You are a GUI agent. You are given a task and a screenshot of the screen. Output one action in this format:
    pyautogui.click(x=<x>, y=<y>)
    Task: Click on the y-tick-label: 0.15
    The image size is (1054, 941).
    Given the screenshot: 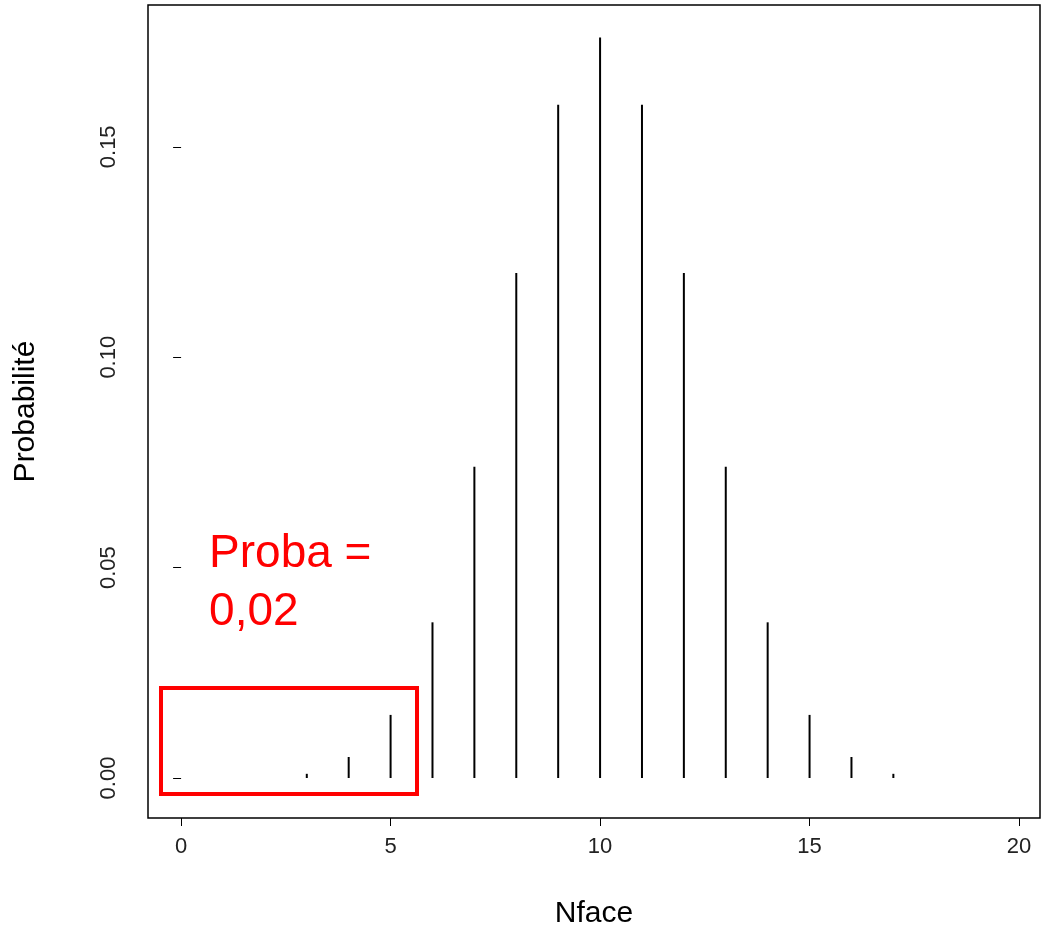 What is the action you would take?
    pyautogui.click(x=107, y=147)
    